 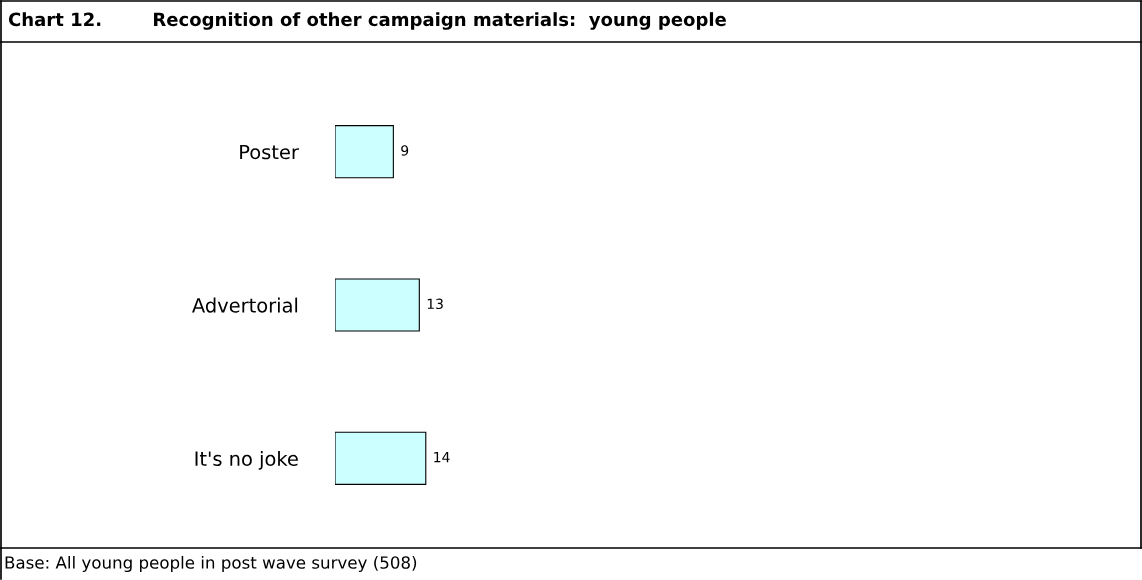 What do you see at coordinates (435, 304) in the screenshot?
I see `data-label: 13` at bounding box center [435, 304].